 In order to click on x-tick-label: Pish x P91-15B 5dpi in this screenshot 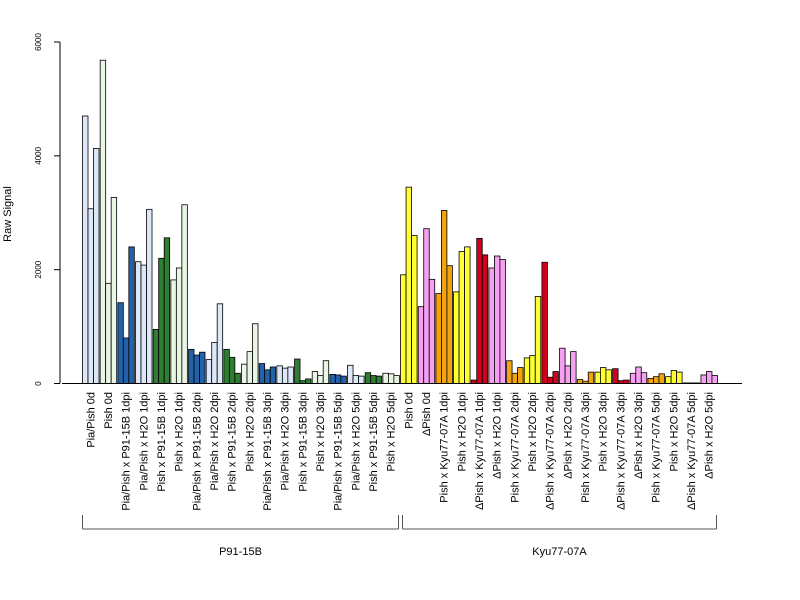, I will do `click(374, 442)`.